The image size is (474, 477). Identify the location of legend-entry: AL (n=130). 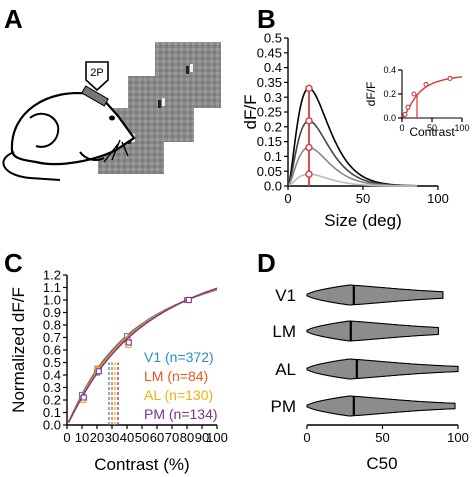
(178, 395).